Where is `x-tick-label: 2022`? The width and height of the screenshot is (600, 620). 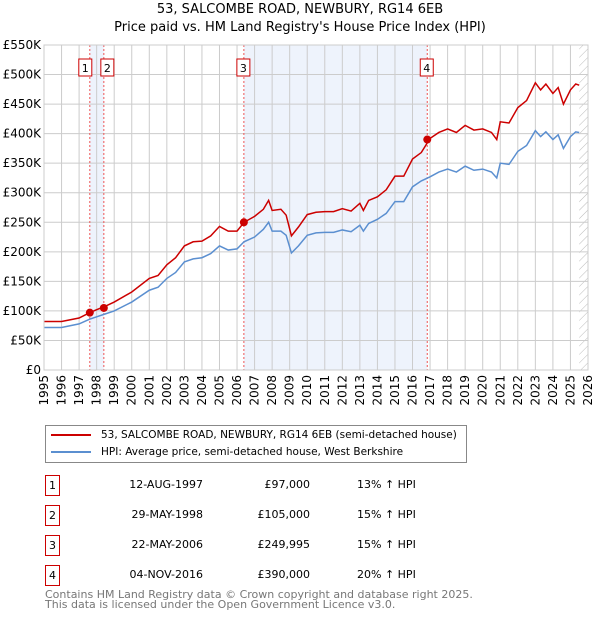
x-tick-label: 2022 is located at coordinates (518, 390).